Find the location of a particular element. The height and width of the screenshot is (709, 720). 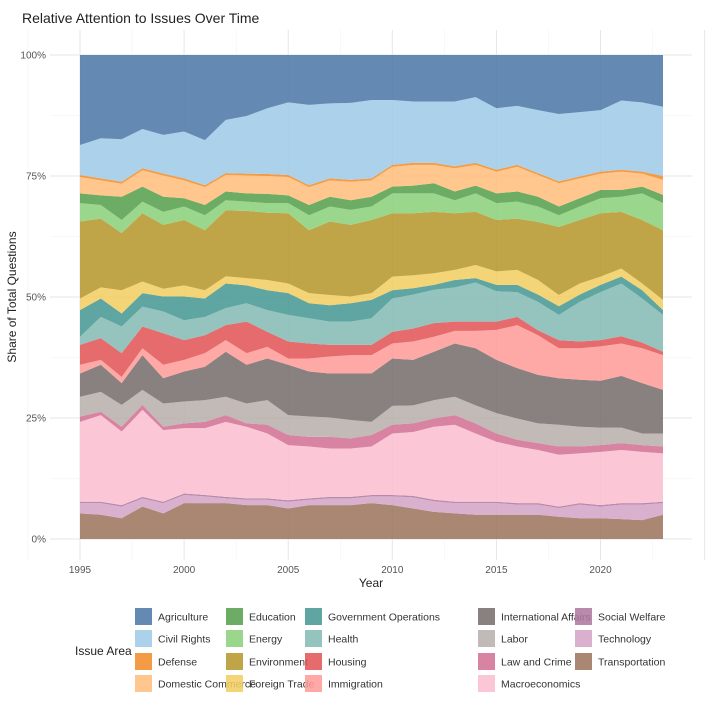

legend-item: International Affairs is located at coordinates (534, 616).